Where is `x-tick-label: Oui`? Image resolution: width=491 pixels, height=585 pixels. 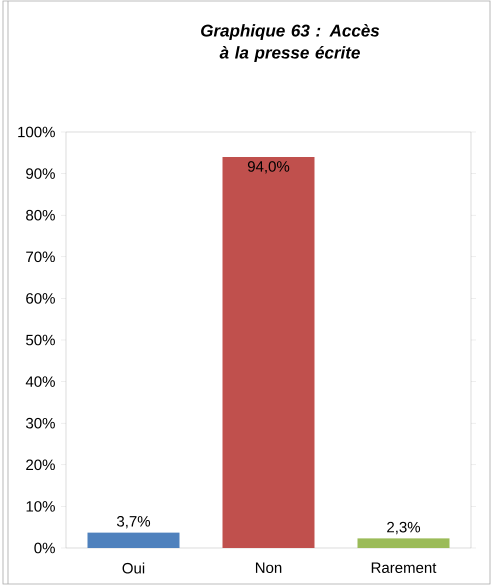 x-tick-label: Oui is located at coordinates (133, 568).